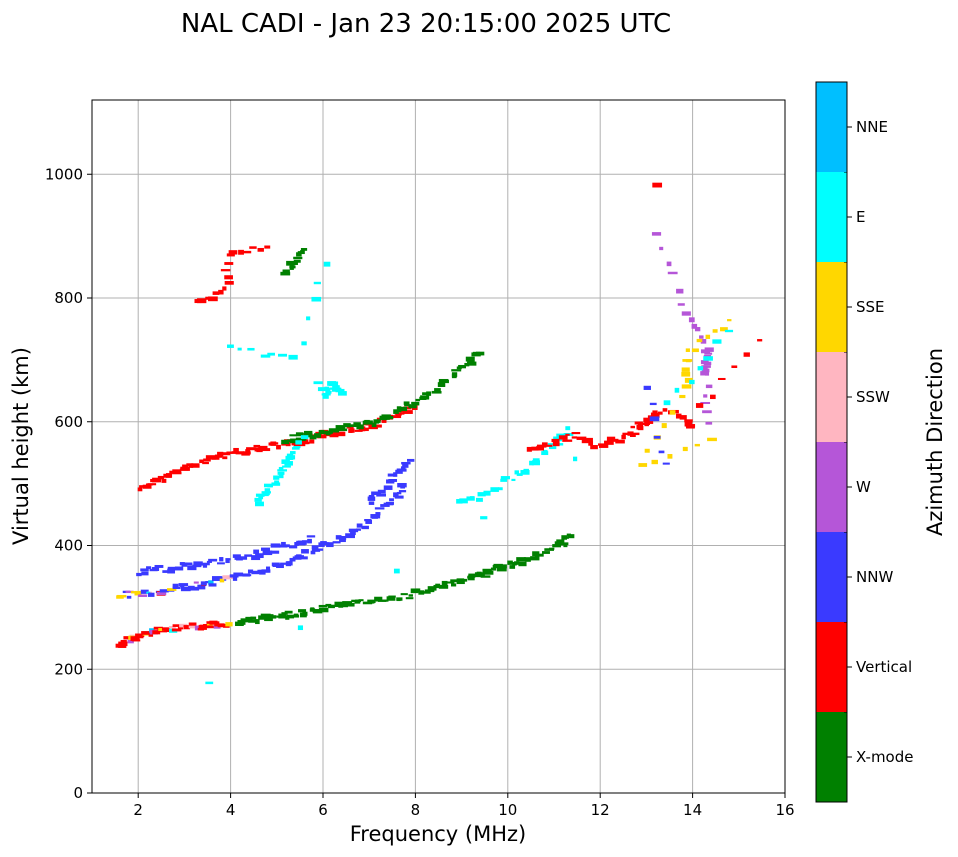 This screenshot has height=857, width=958. What do you see at coordinates (68, 483) in the screenshot?
I see `y-axis-ticks: 0 200 400 600 800 1000` at bounding box center [68, 483].